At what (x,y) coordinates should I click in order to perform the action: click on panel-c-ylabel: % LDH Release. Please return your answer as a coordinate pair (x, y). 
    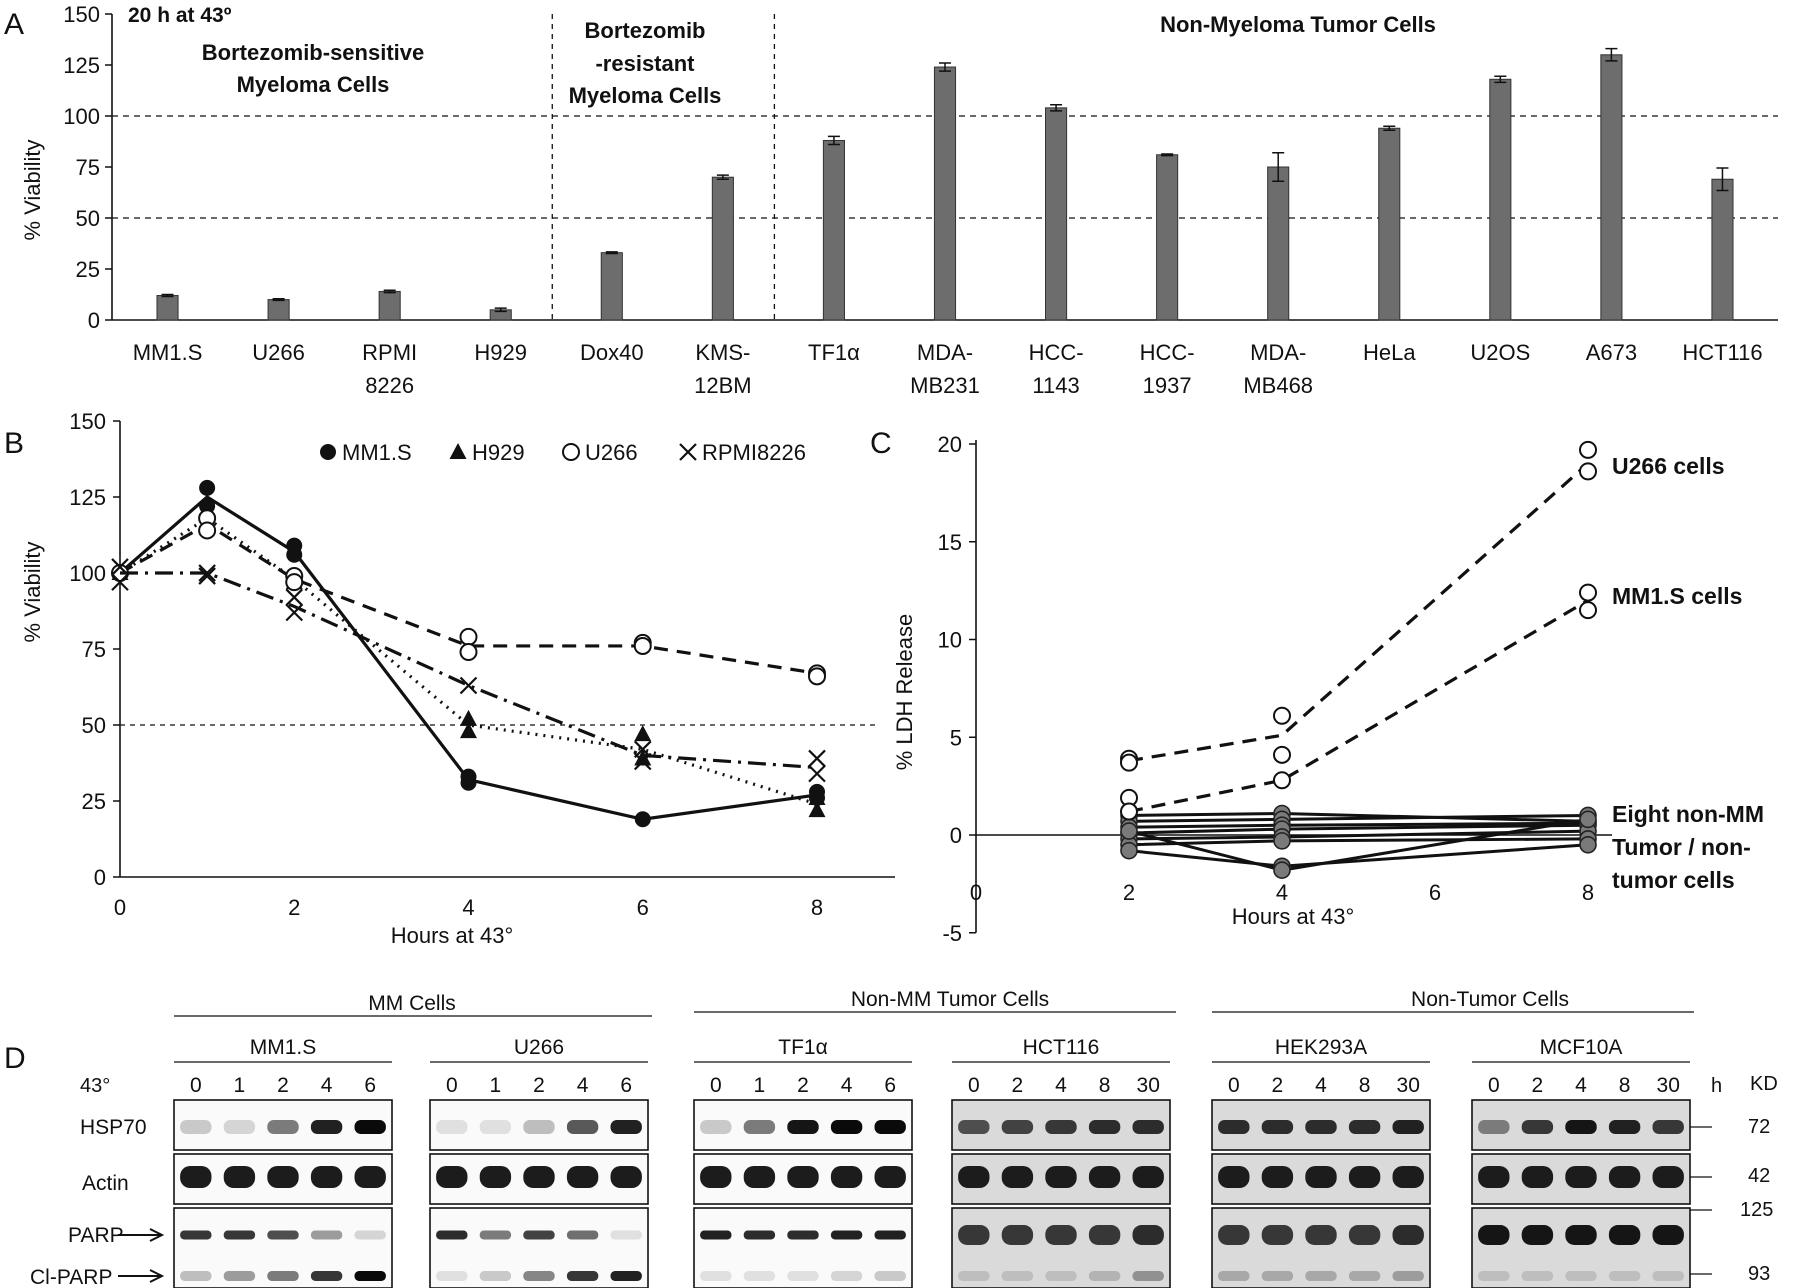
    Looking at the image, I should click on (904, 692).